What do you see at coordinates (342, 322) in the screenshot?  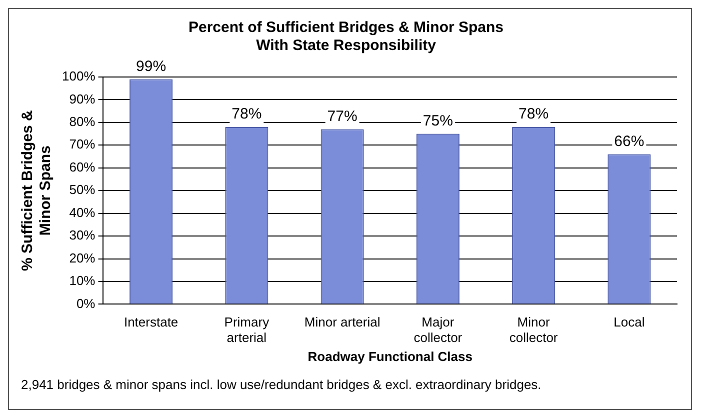 I see `x-tick-label: Minor arterial` at bounding box center [342, 322].